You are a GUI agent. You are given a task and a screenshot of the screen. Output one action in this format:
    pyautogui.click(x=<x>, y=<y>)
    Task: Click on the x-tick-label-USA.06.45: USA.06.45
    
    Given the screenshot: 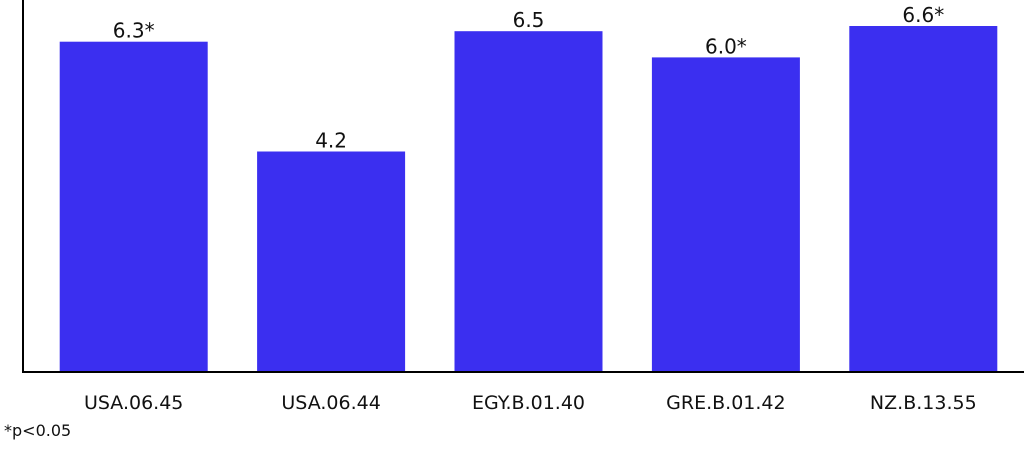 What is the action you would take?
    pyautogui.click(x=133, y=403)
    